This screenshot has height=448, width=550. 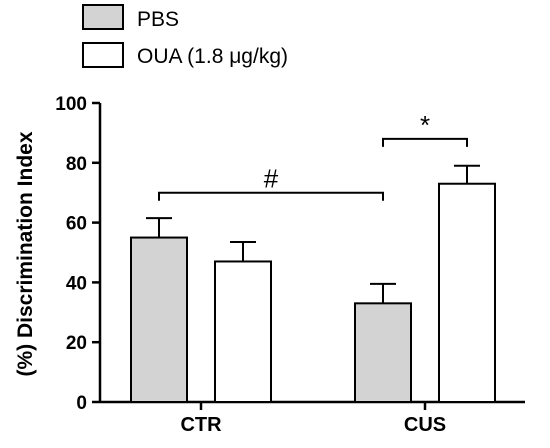 I want to click on legend: PBS OUA (1.8 μg/kg), so click(x=185, y=36).